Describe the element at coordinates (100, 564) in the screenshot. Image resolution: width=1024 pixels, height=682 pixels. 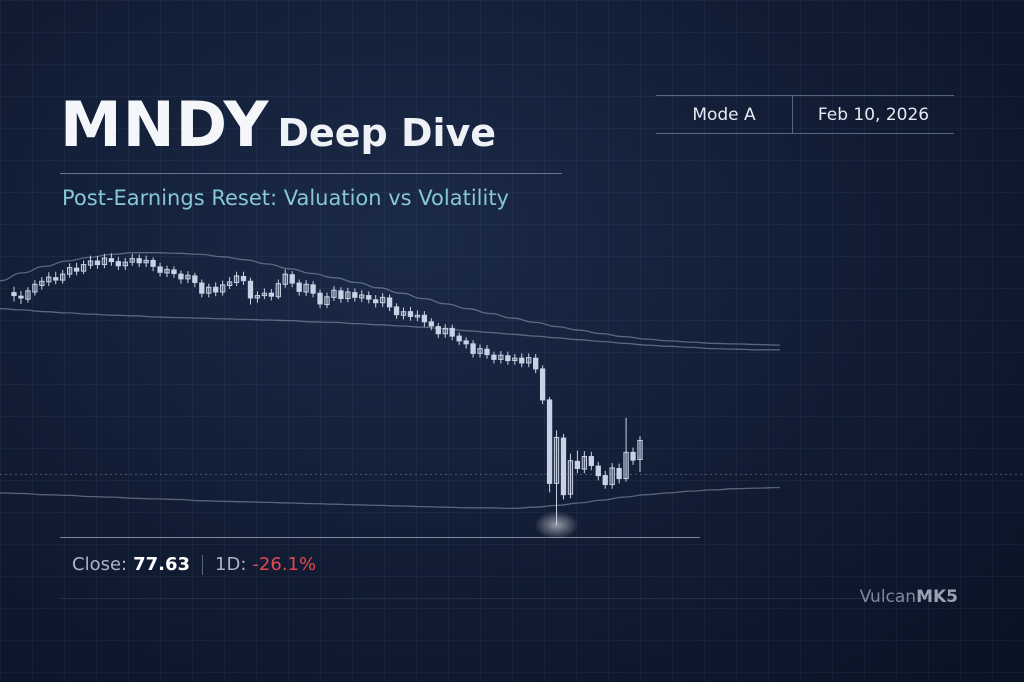
I see `close-label: Close:` at that location.